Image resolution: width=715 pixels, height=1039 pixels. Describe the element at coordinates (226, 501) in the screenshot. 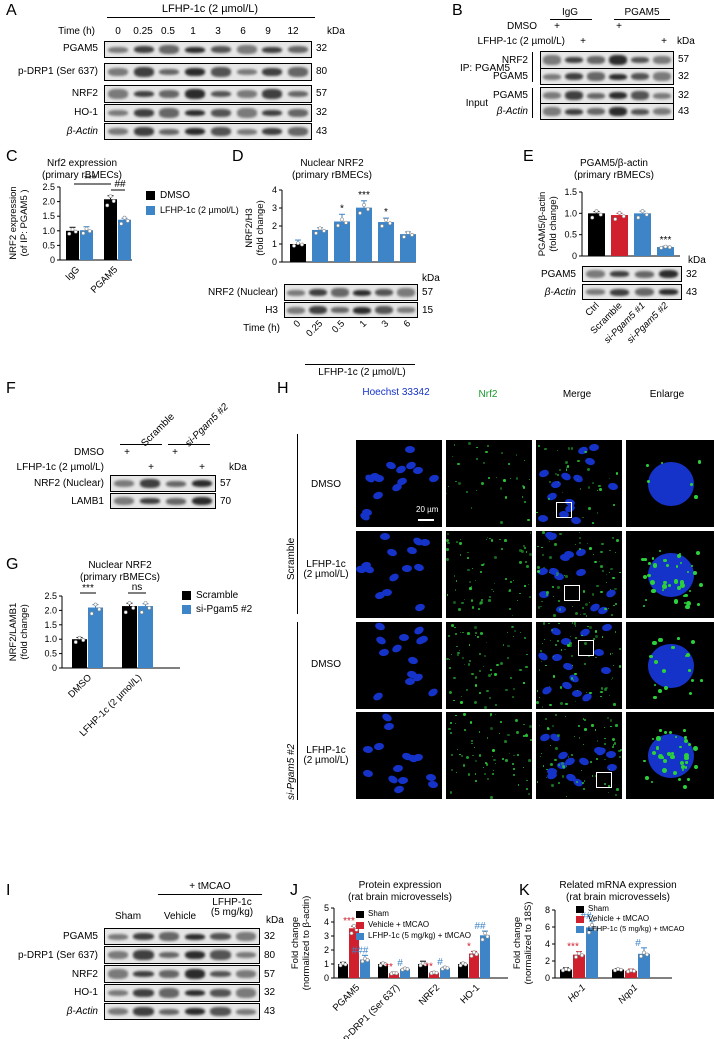

I see `kda-value: 70` at that location.